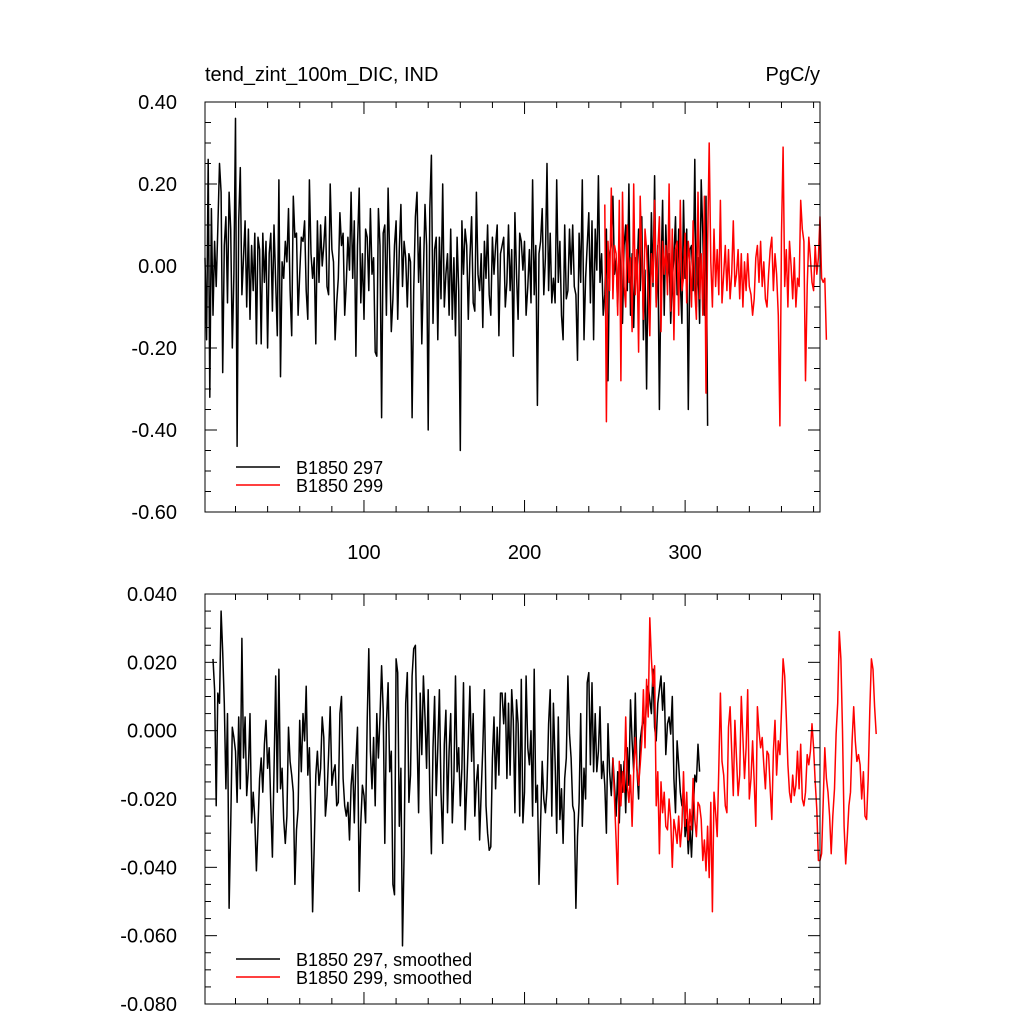 Image resolution: width=1024 pixels, height=1024 pixels. I want to click on y-tick-label: 0.000, so click(152, 732).